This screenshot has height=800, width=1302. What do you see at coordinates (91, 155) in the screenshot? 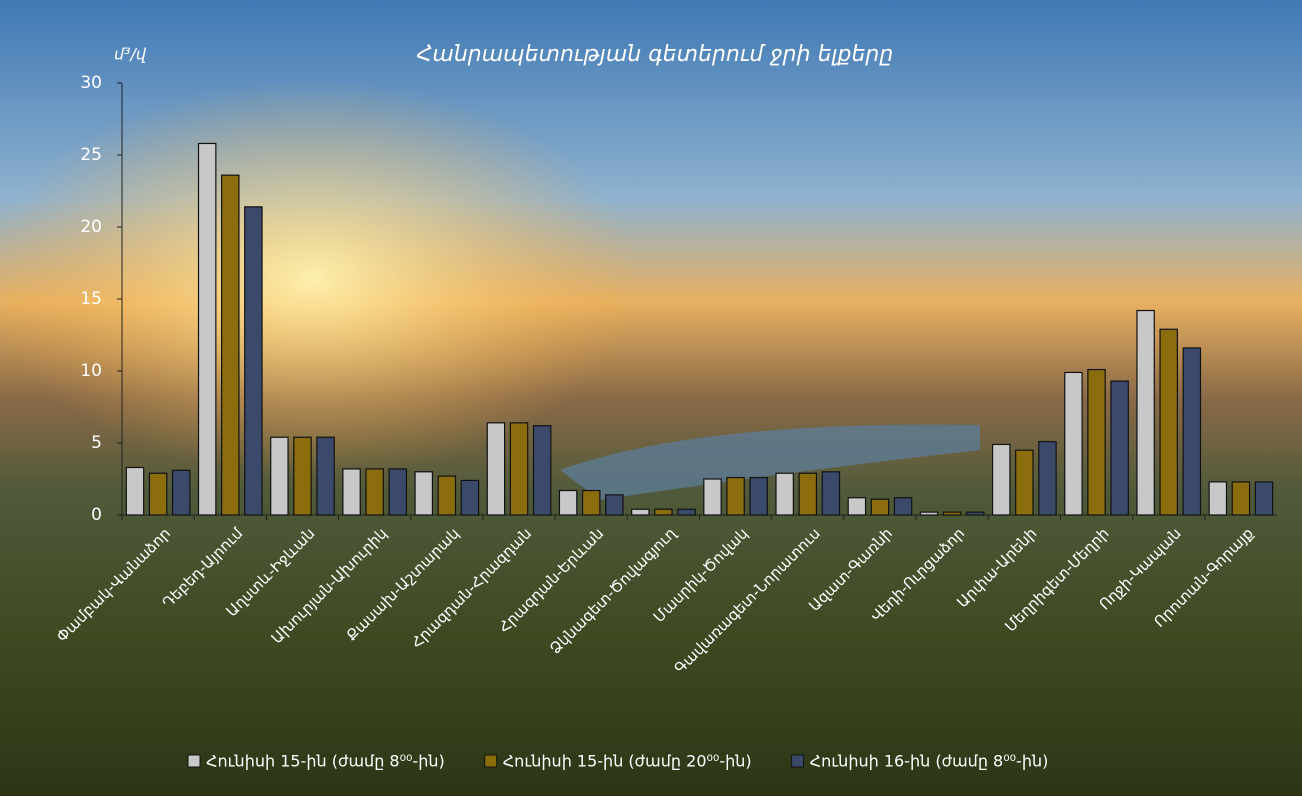
I see `y-tick-label: 25` at bounding box center [91, 155].